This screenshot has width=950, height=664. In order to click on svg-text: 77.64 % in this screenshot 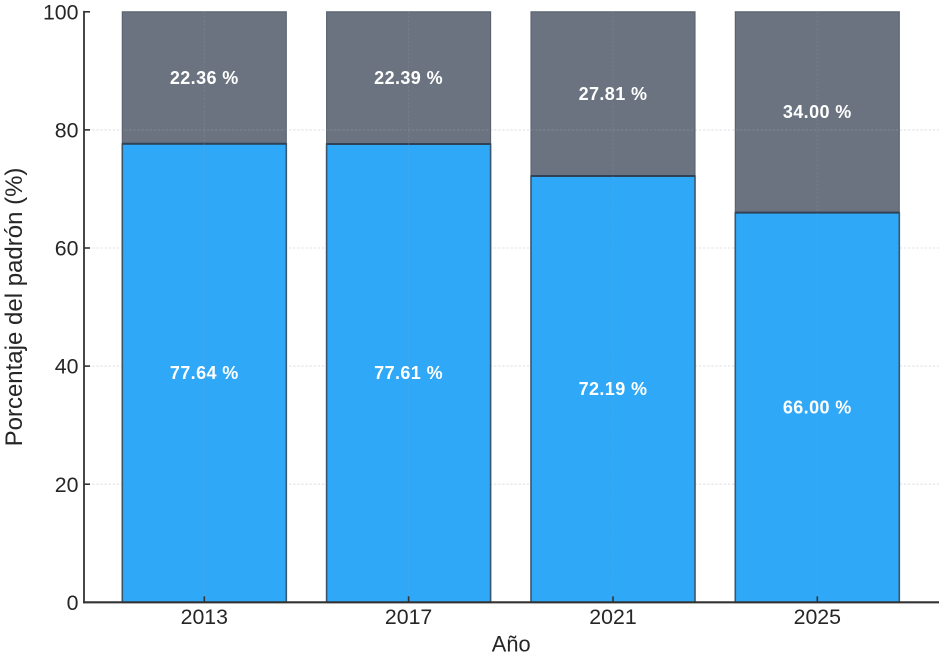, I will do `click(204, 373)`.